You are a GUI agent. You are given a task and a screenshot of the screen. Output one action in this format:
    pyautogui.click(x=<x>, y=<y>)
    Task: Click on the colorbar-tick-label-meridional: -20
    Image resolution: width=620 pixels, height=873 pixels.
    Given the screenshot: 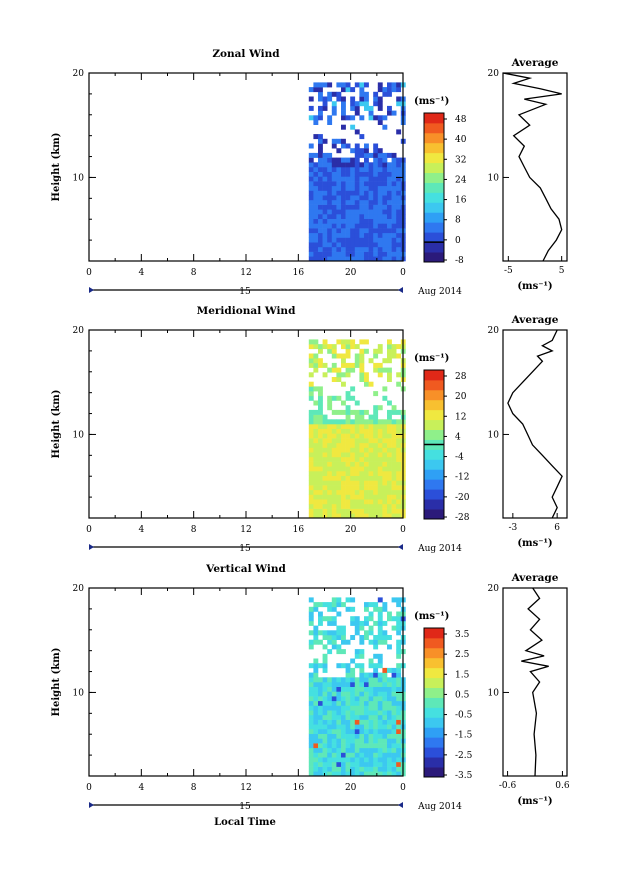 What is the action you would take?
    pyautogui.click(x=462, y=498)
    